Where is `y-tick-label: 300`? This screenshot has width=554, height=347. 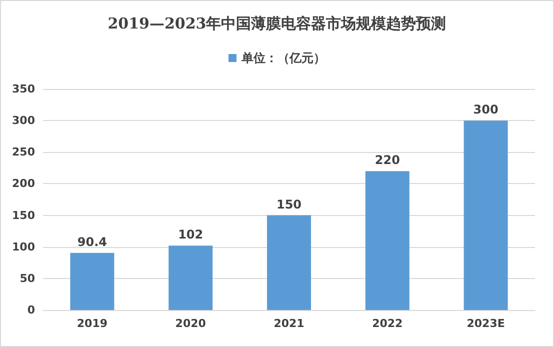 y-tick-label: 300 is located at coordinates (24, 121).